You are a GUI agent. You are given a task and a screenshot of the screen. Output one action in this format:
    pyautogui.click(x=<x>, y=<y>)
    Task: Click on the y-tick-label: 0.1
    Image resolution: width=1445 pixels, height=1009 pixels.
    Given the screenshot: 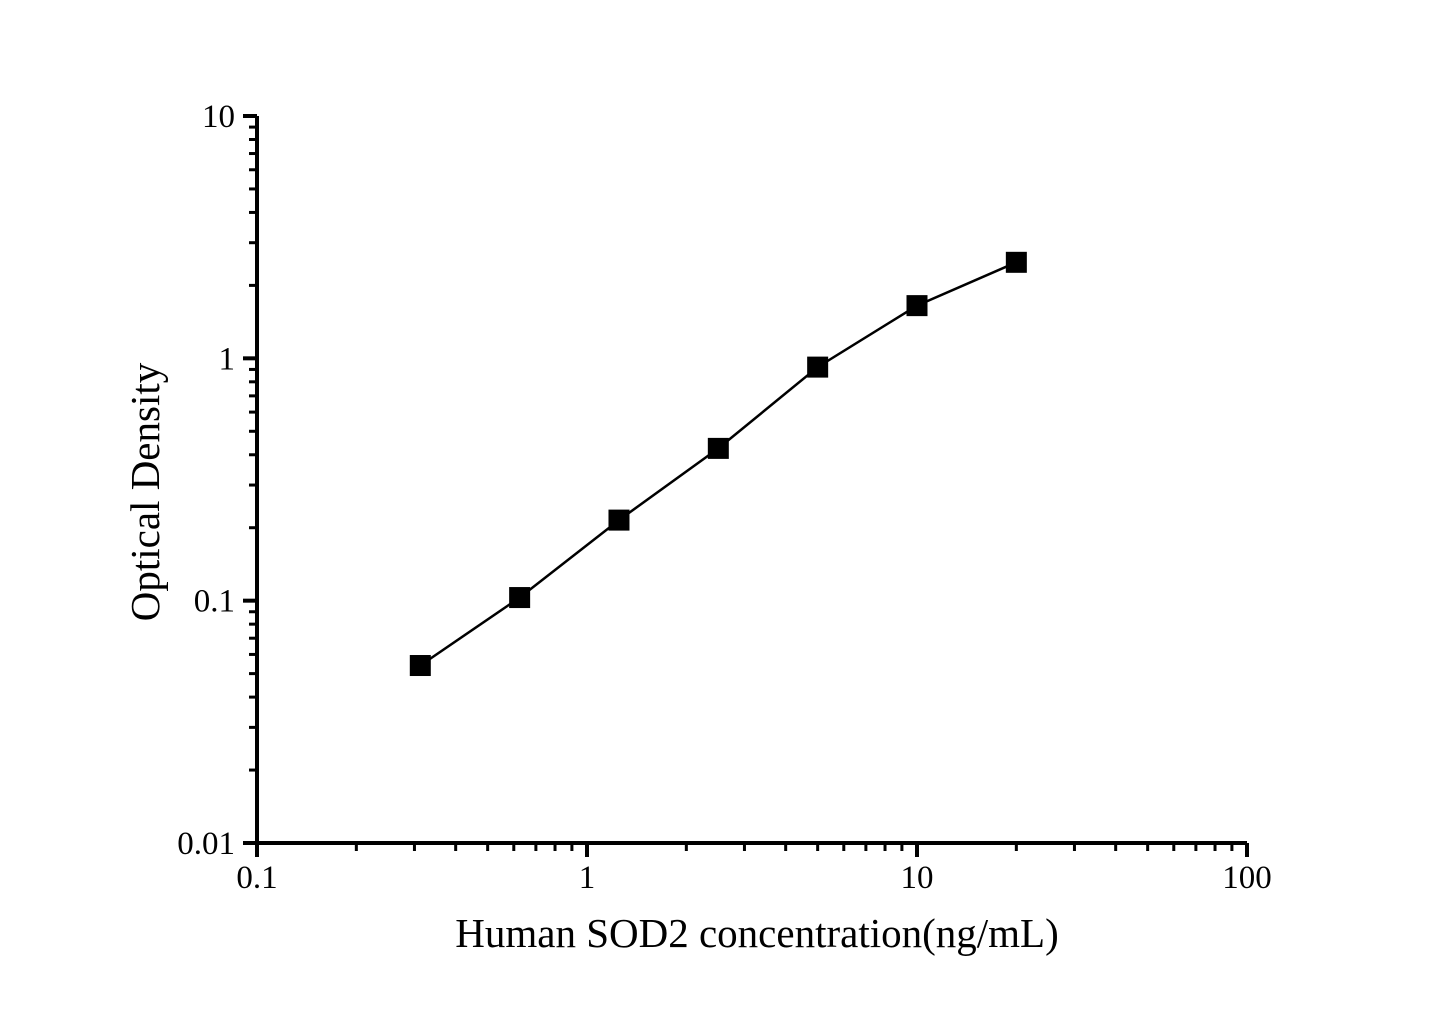 What is the action you would take?
    pyautogui.click(x=214, y=602)
    